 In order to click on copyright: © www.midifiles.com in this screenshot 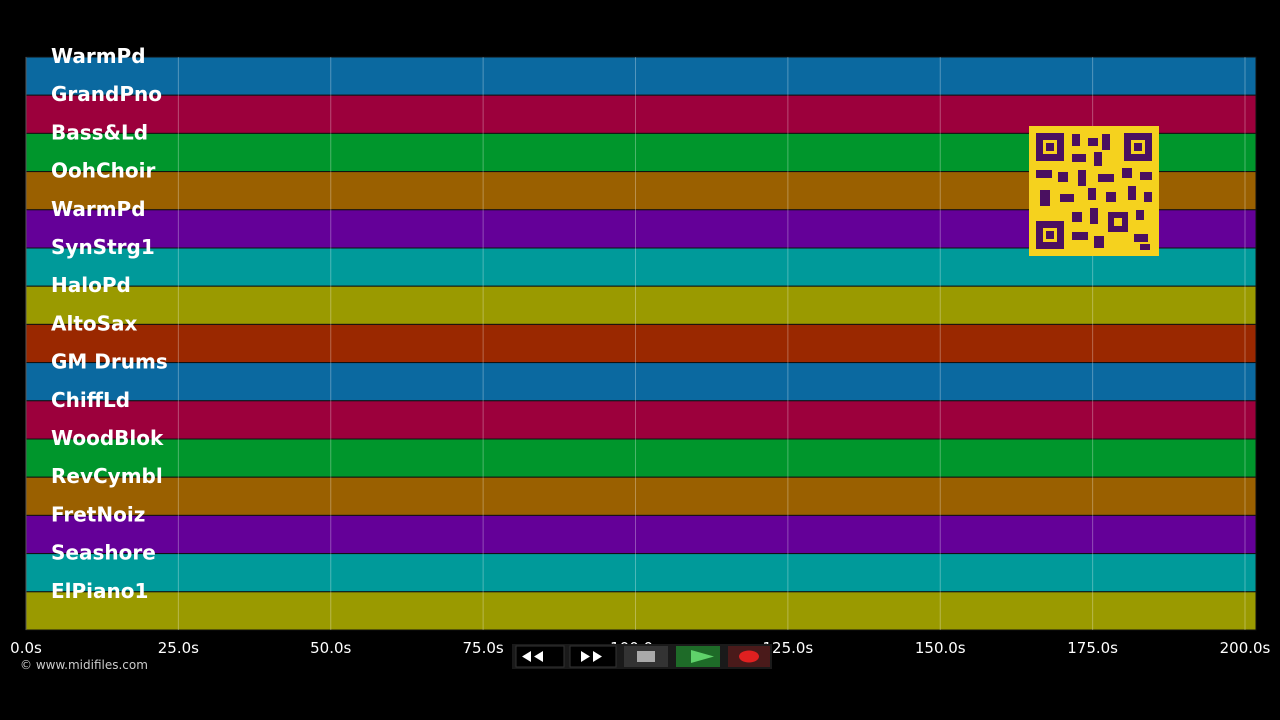, I will do `click(84, 665)`.